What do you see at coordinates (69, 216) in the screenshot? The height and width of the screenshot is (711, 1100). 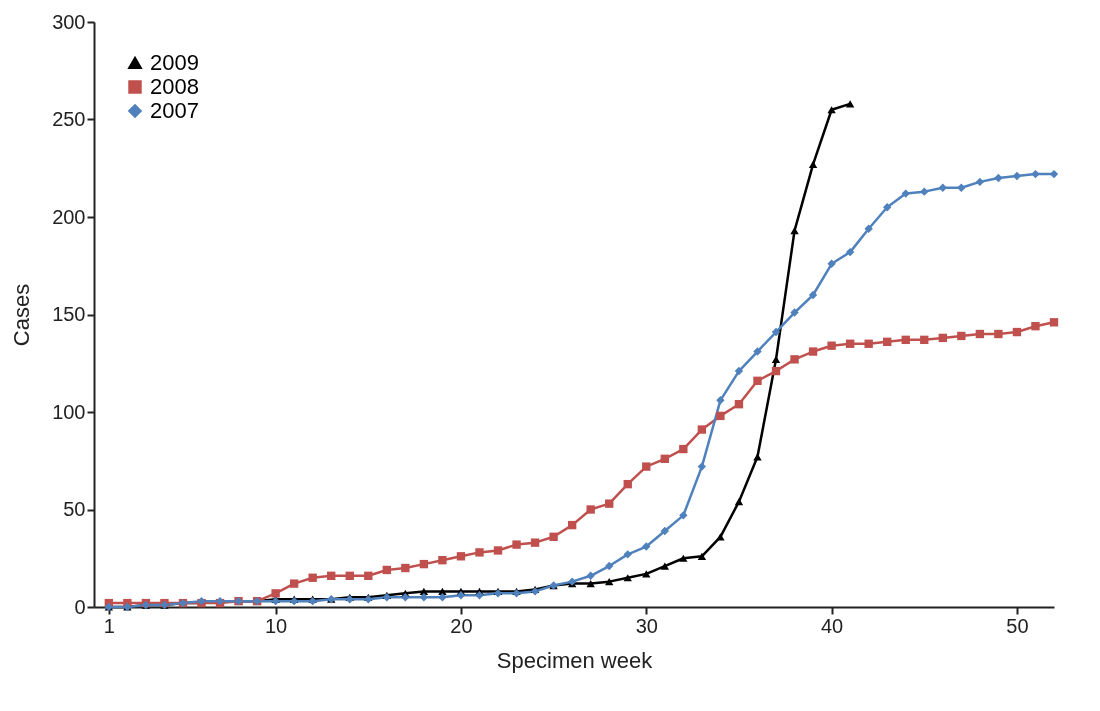 I see `y-tick-label: 200` at bounding box center [69, 216].